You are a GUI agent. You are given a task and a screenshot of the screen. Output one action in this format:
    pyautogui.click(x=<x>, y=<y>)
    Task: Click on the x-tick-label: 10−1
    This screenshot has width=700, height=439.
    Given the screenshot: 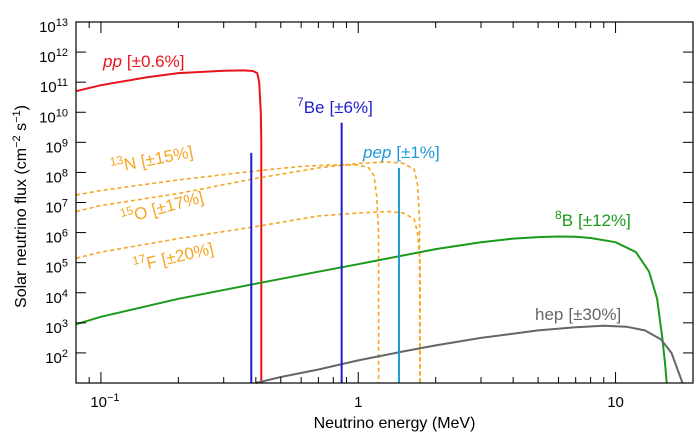 What is the action you would take?
    pyautogui.click(x=104, y=401)
    